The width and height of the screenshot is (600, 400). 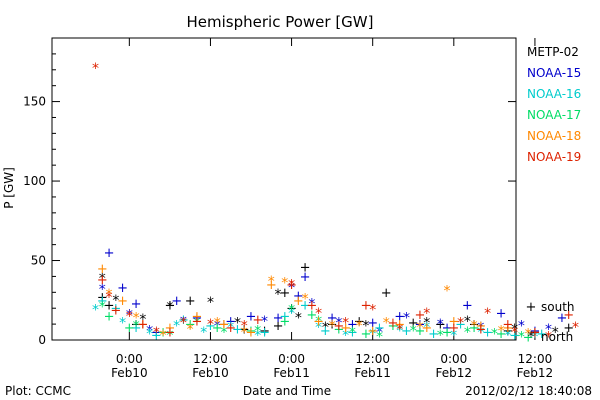 What do you see at coordinates (280, 22) in the screenshot?
I see `chart-title: Hemispheric Power [GW]` at bounding box center [280, 22].